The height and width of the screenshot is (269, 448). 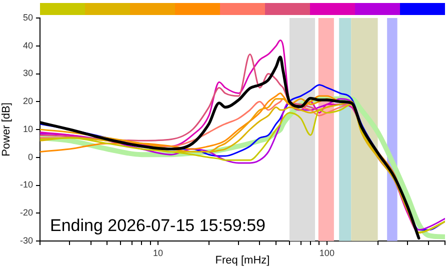 I want to click on y-tick-label: 10, so click(x=27, y=129).